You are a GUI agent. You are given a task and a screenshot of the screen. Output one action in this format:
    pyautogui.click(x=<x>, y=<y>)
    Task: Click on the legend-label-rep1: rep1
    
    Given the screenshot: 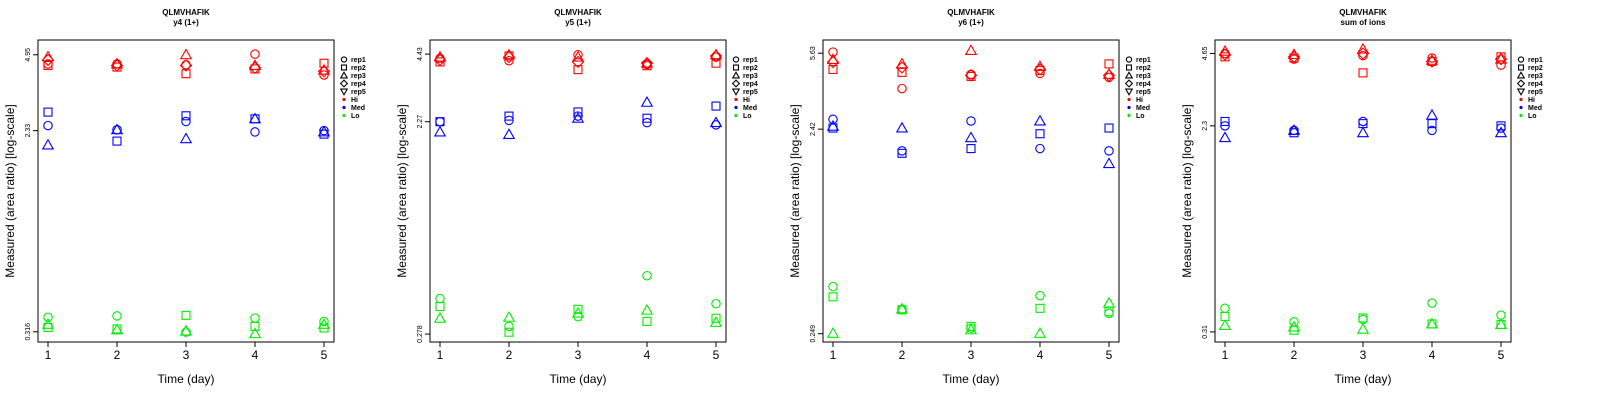 What is the action you would take?
    pyautogui.click(x=1535, y=60)
    